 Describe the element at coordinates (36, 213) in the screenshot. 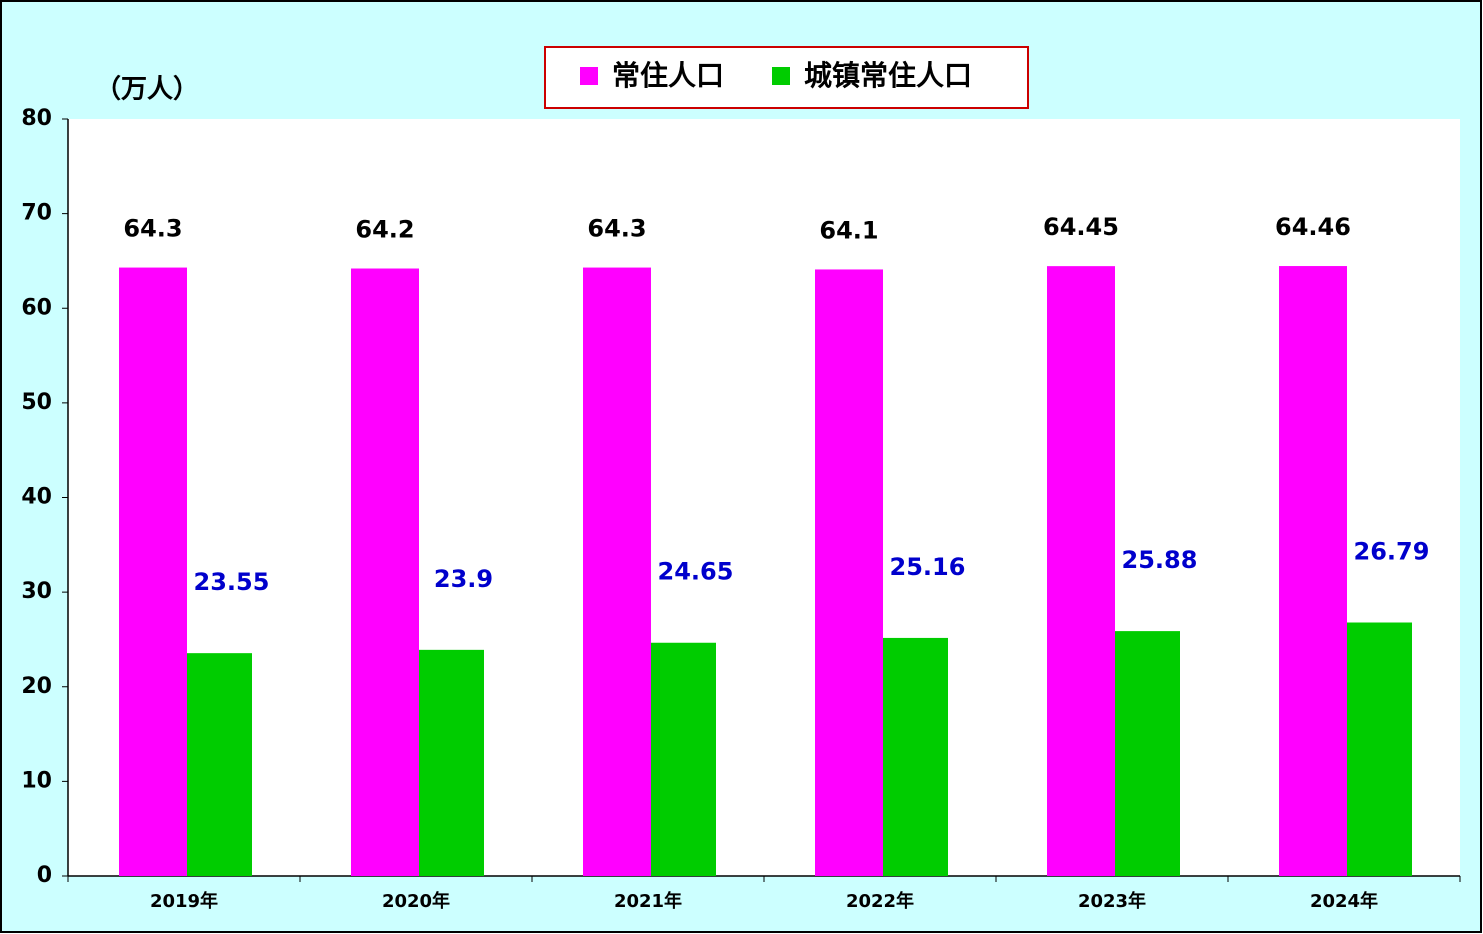

I see `y-tick-label: 70` at that location.